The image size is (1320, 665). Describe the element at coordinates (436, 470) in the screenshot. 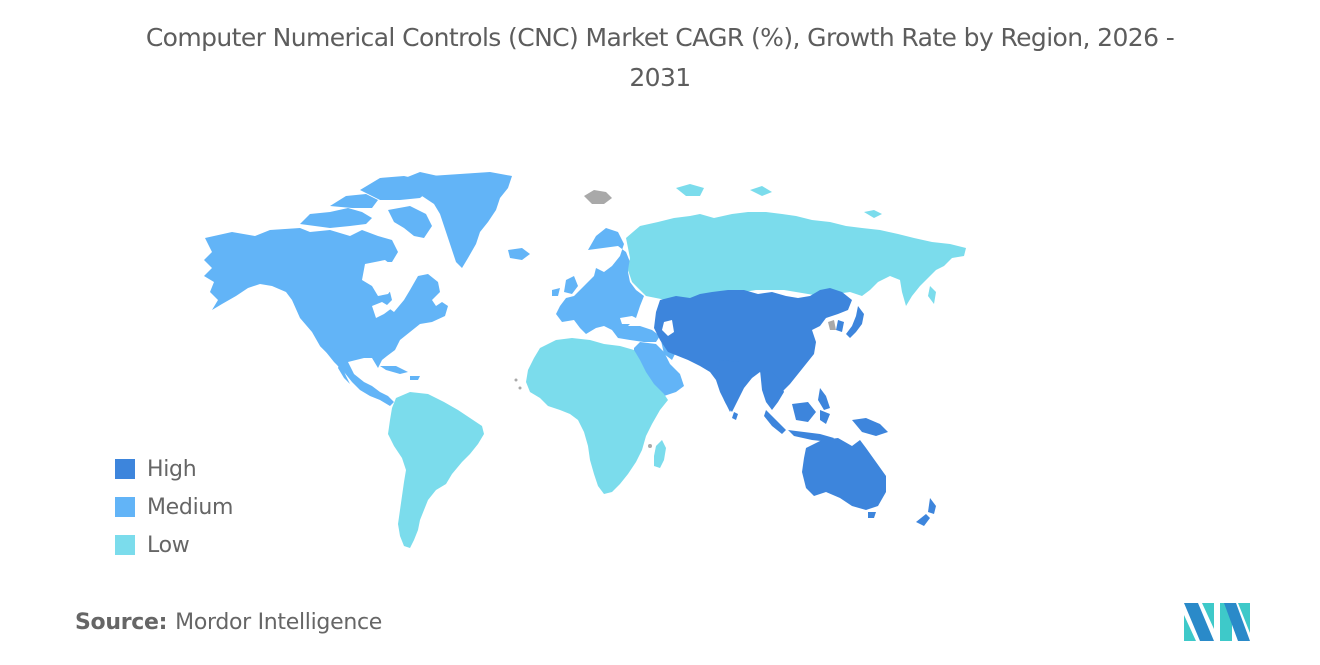

I see `region-south-america` at that location.